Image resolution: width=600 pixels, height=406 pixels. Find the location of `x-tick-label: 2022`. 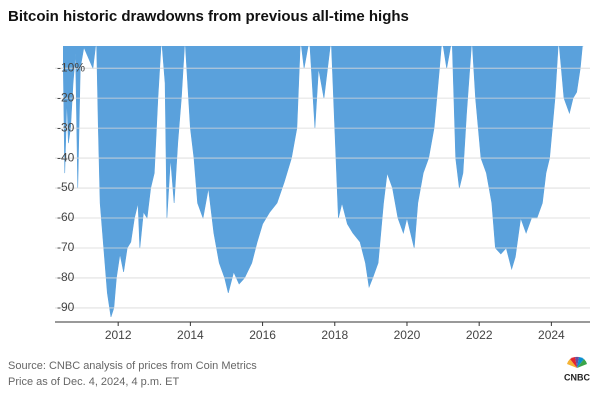

x-tick-label: 2022 is located at coordinates (479, 335).